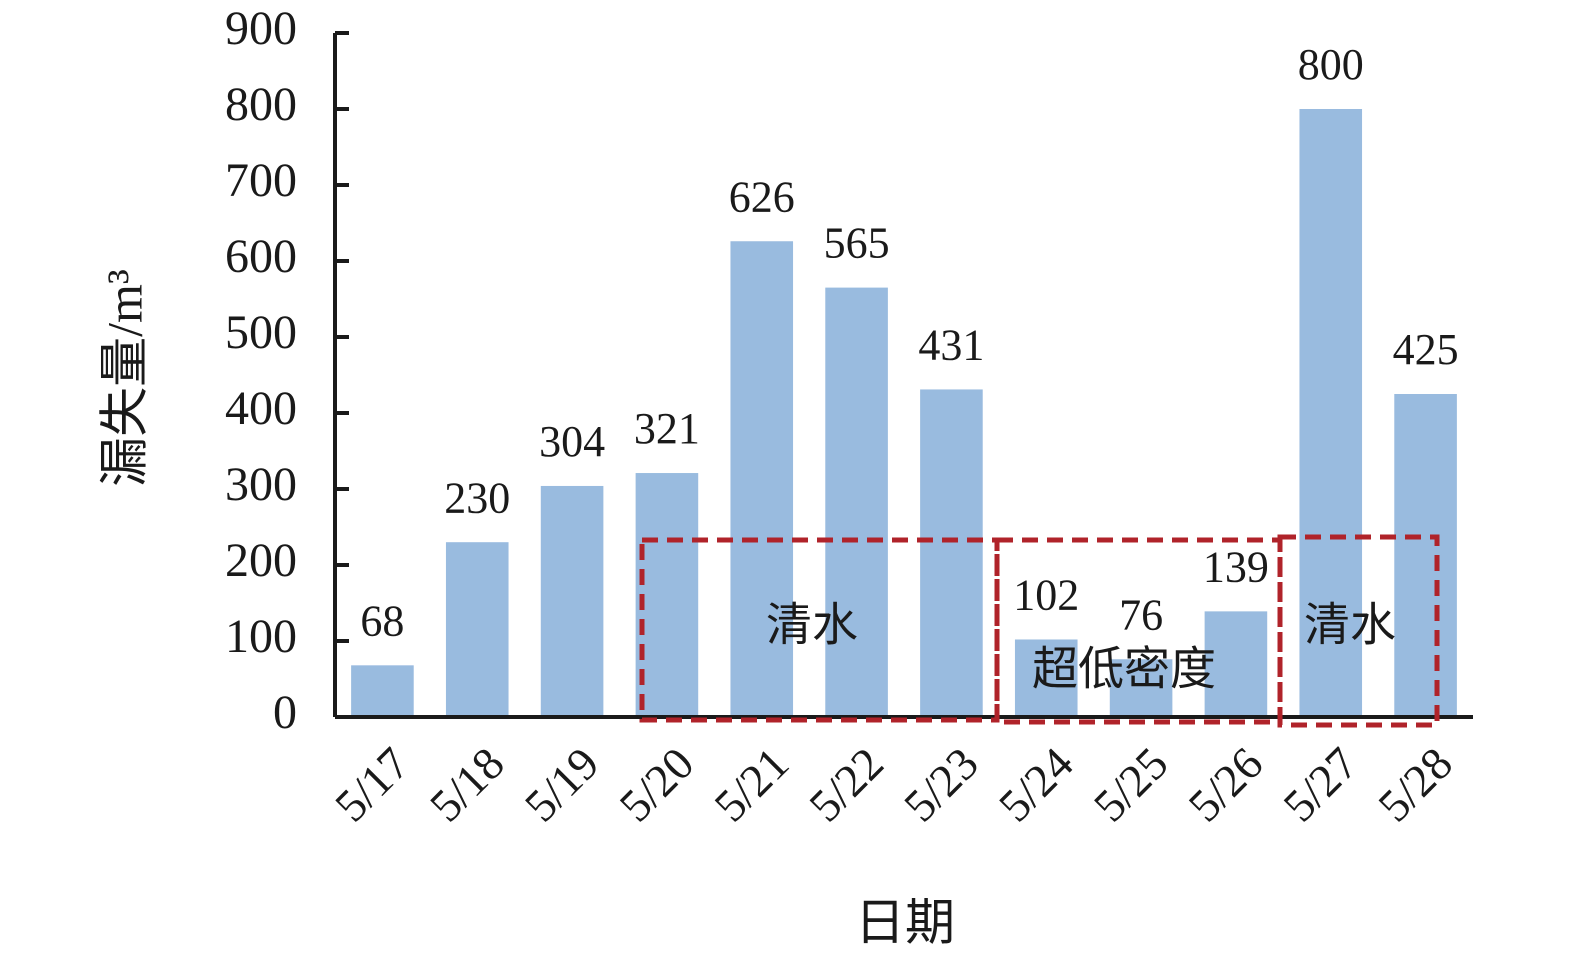  I want to click on data-label: 304, so click(572, 441).